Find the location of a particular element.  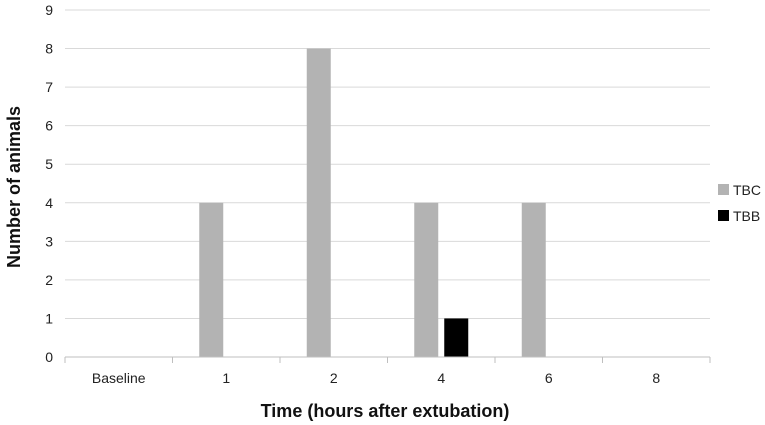

y-tick-label: 4 is located at coordinates (49, 203).